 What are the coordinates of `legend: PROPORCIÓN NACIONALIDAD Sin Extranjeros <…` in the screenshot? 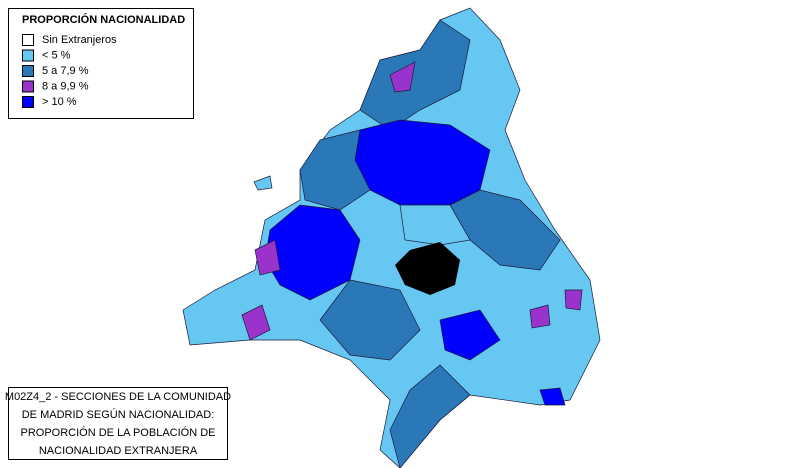 It's located at (101, 63).